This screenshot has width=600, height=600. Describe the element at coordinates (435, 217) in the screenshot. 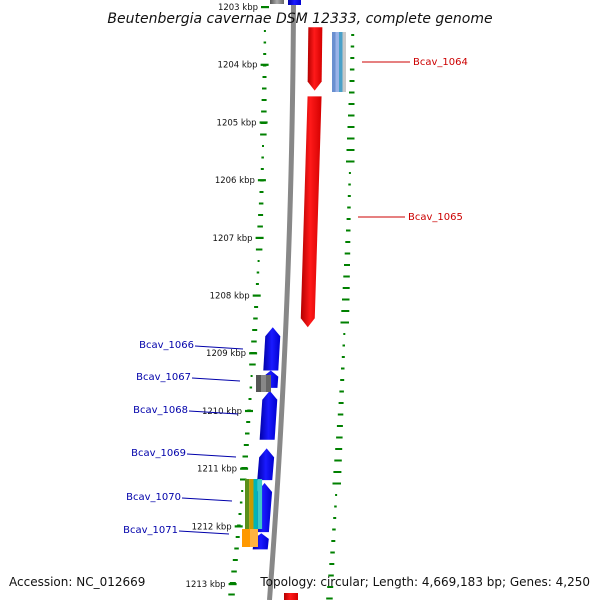

I see `gene-label: Bcav_1065` at that location.